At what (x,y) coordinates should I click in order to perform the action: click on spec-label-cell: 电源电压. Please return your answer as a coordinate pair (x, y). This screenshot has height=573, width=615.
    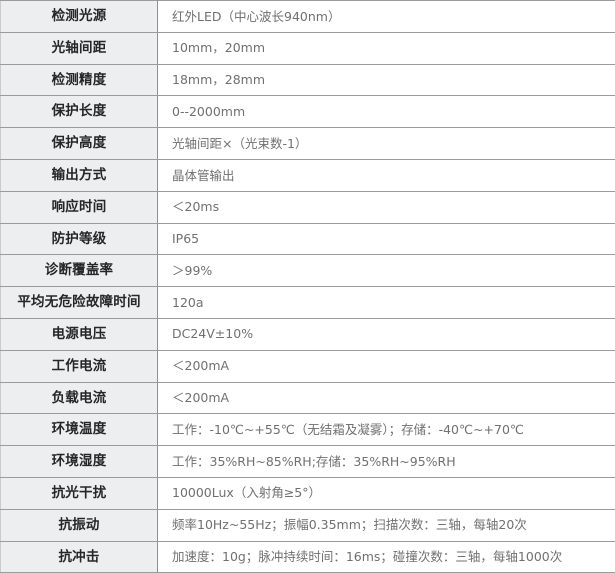
    Looking at the image, I should click on (79, 334).